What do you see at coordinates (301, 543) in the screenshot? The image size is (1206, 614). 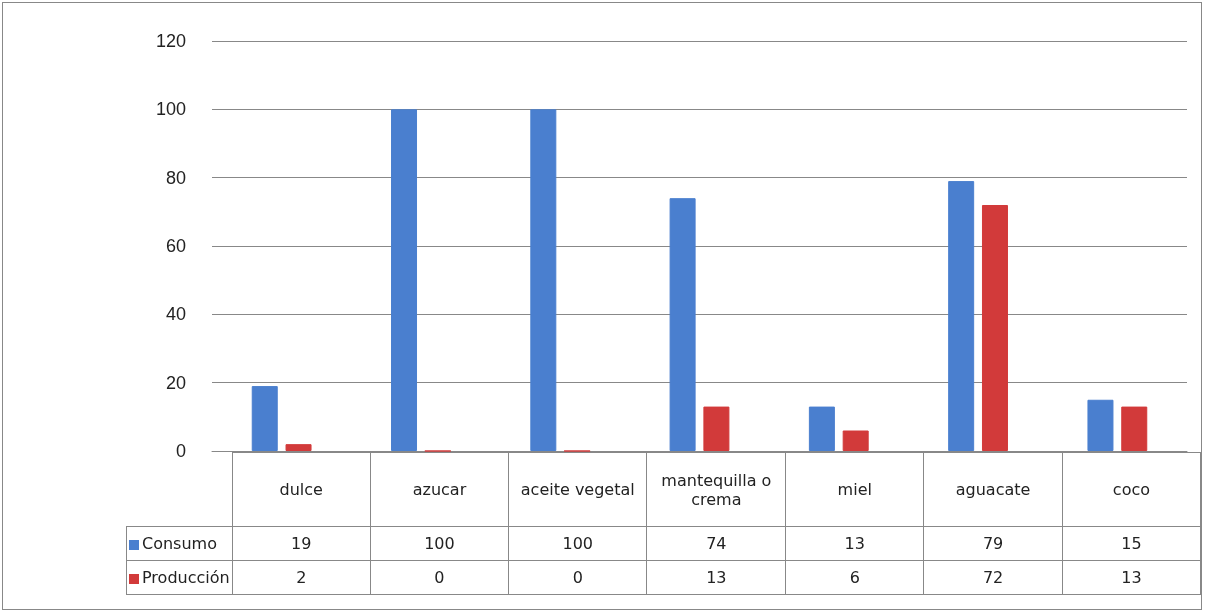 I see `data-label: 19` at bounding box center [301, 543].